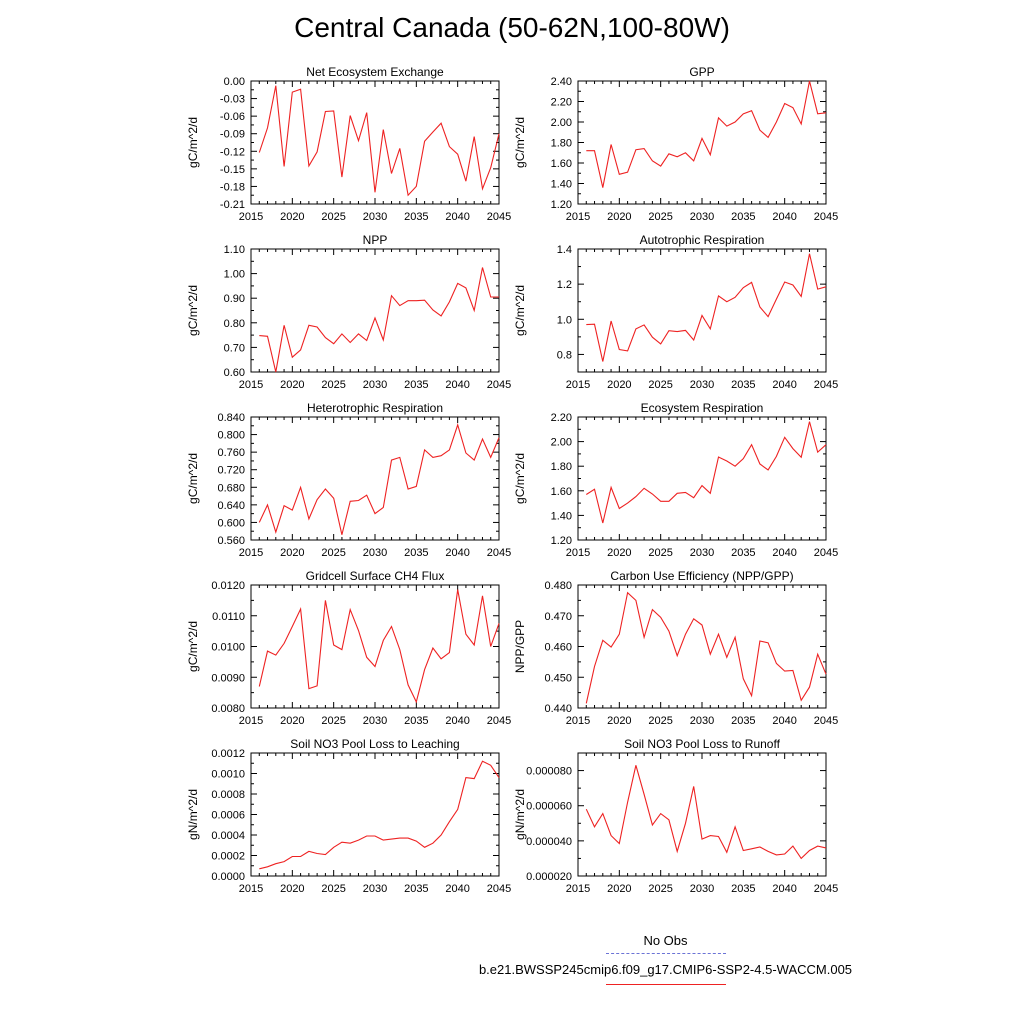 The height and width of the screenshot is (1024, 1024). Describe the element at coordinates (701, 72) in the screenshot. I see `panel-title: GPP` at that location.